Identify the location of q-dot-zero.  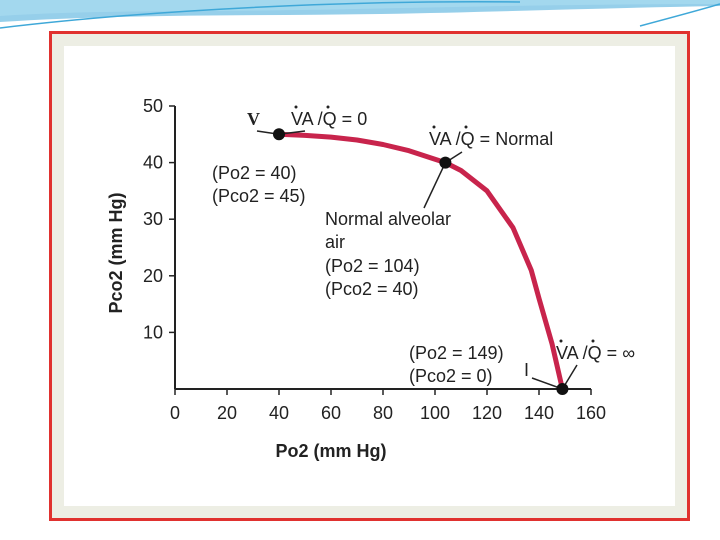
(328, 107).